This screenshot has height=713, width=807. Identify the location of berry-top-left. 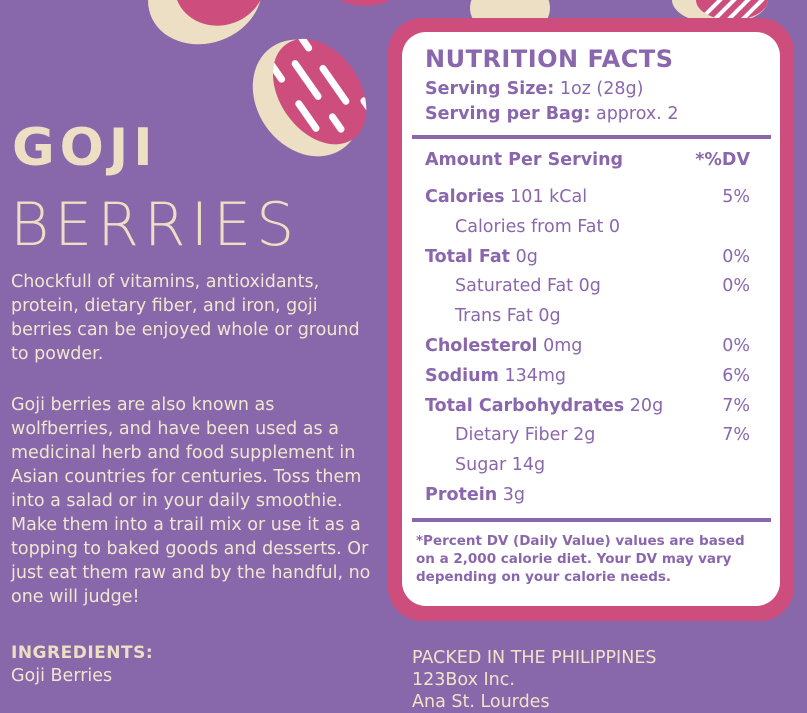
(207, 22).